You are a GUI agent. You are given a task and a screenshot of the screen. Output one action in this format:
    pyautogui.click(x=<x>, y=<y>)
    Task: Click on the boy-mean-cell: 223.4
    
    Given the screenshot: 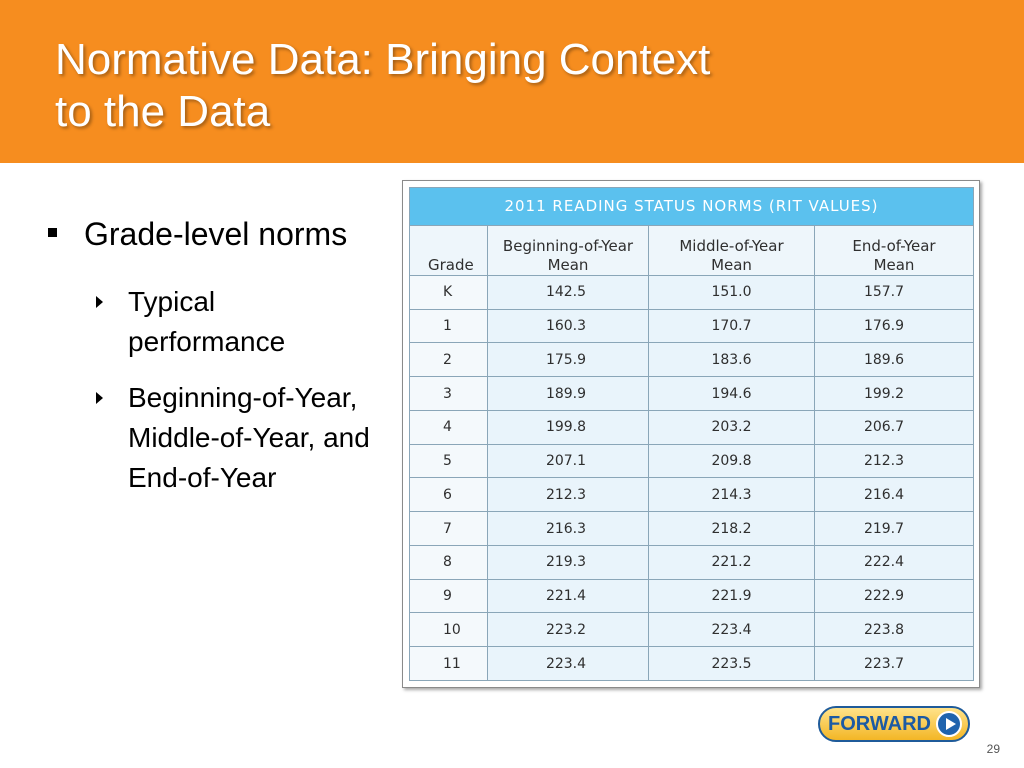 What is the action you would take?
    pyautogui.click(x=568, y=663)
    